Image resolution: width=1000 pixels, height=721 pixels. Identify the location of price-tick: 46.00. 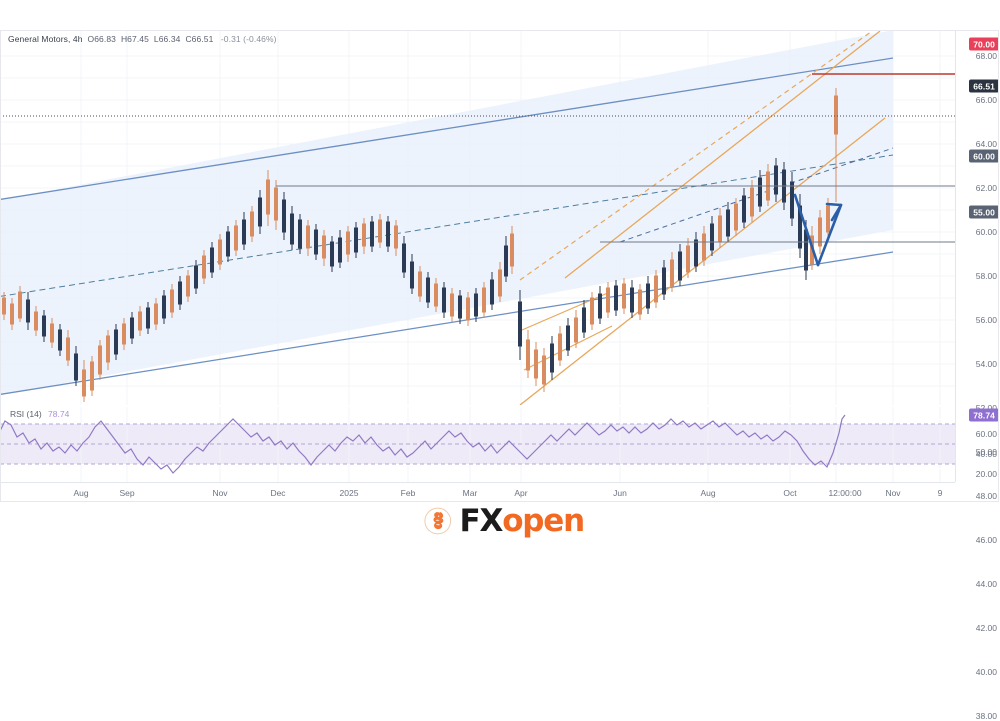
(986, 540).